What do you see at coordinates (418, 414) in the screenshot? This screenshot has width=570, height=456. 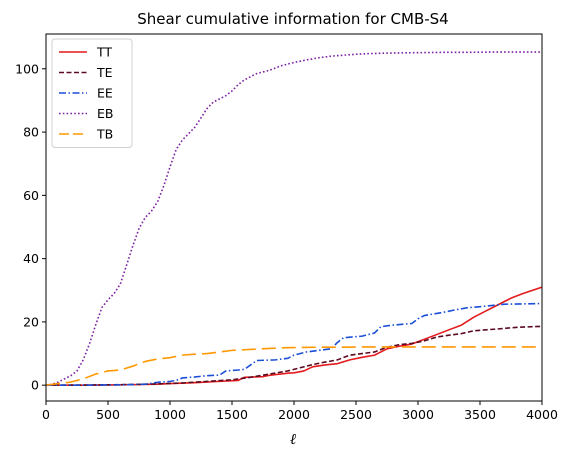 I see `x-tick-label: 3000` at bounding box center [418, 414].